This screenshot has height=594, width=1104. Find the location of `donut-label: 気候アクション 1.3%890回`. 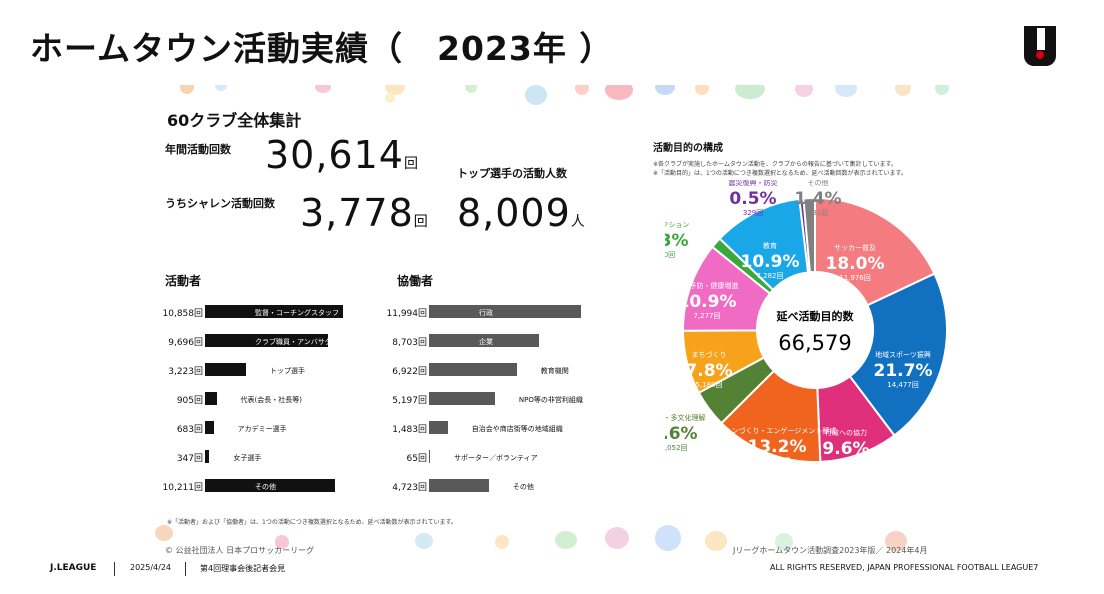

donut-label: 気候アクション 1.3%890回 is located at coordinates (677, 239).